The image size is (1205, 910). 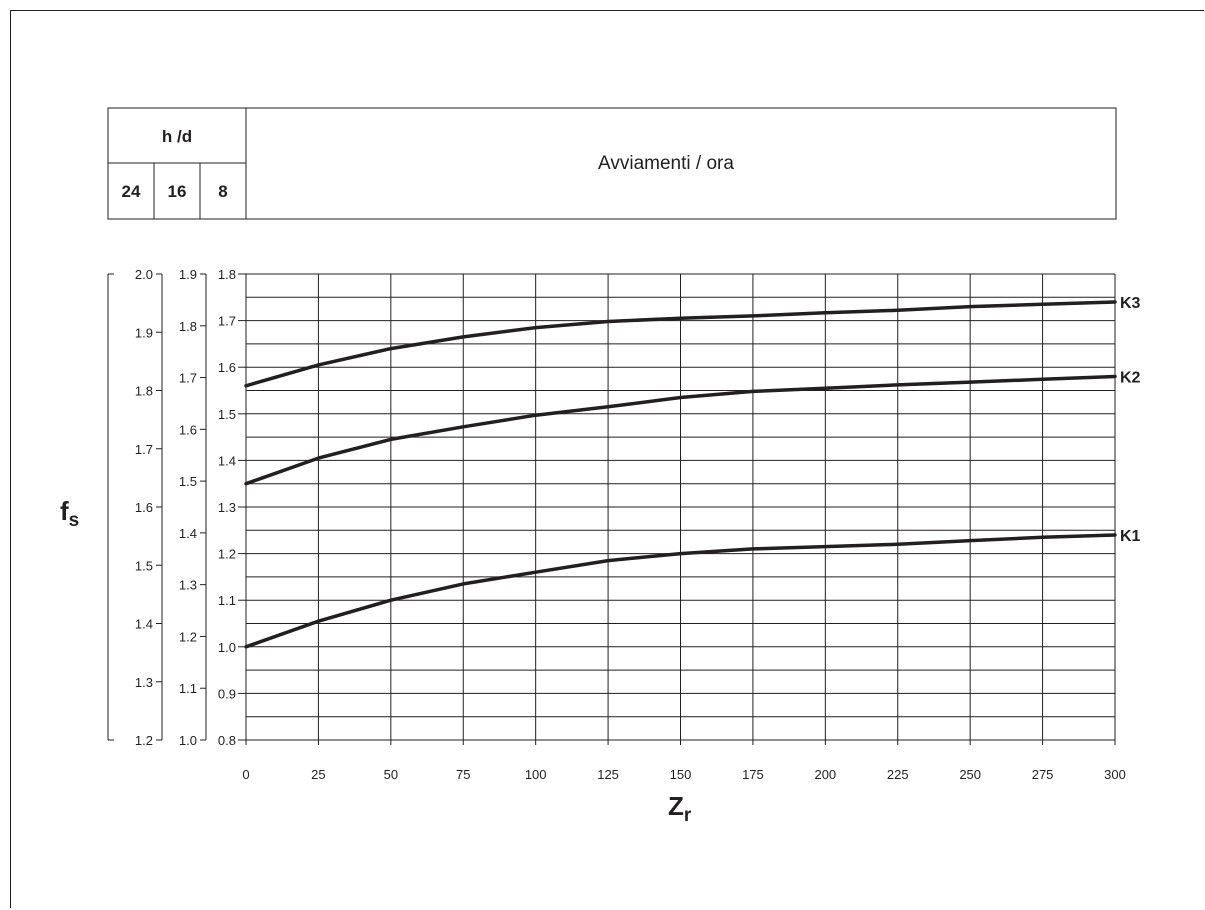 What do you see at coordinates (753, 774) in the screenshot?
I see `x-tick-label: 175` at bounding box center [753, 774].